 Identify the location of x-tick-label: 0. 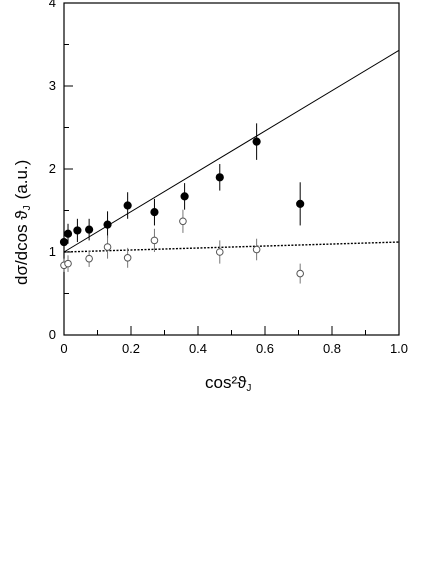
(63, 348).